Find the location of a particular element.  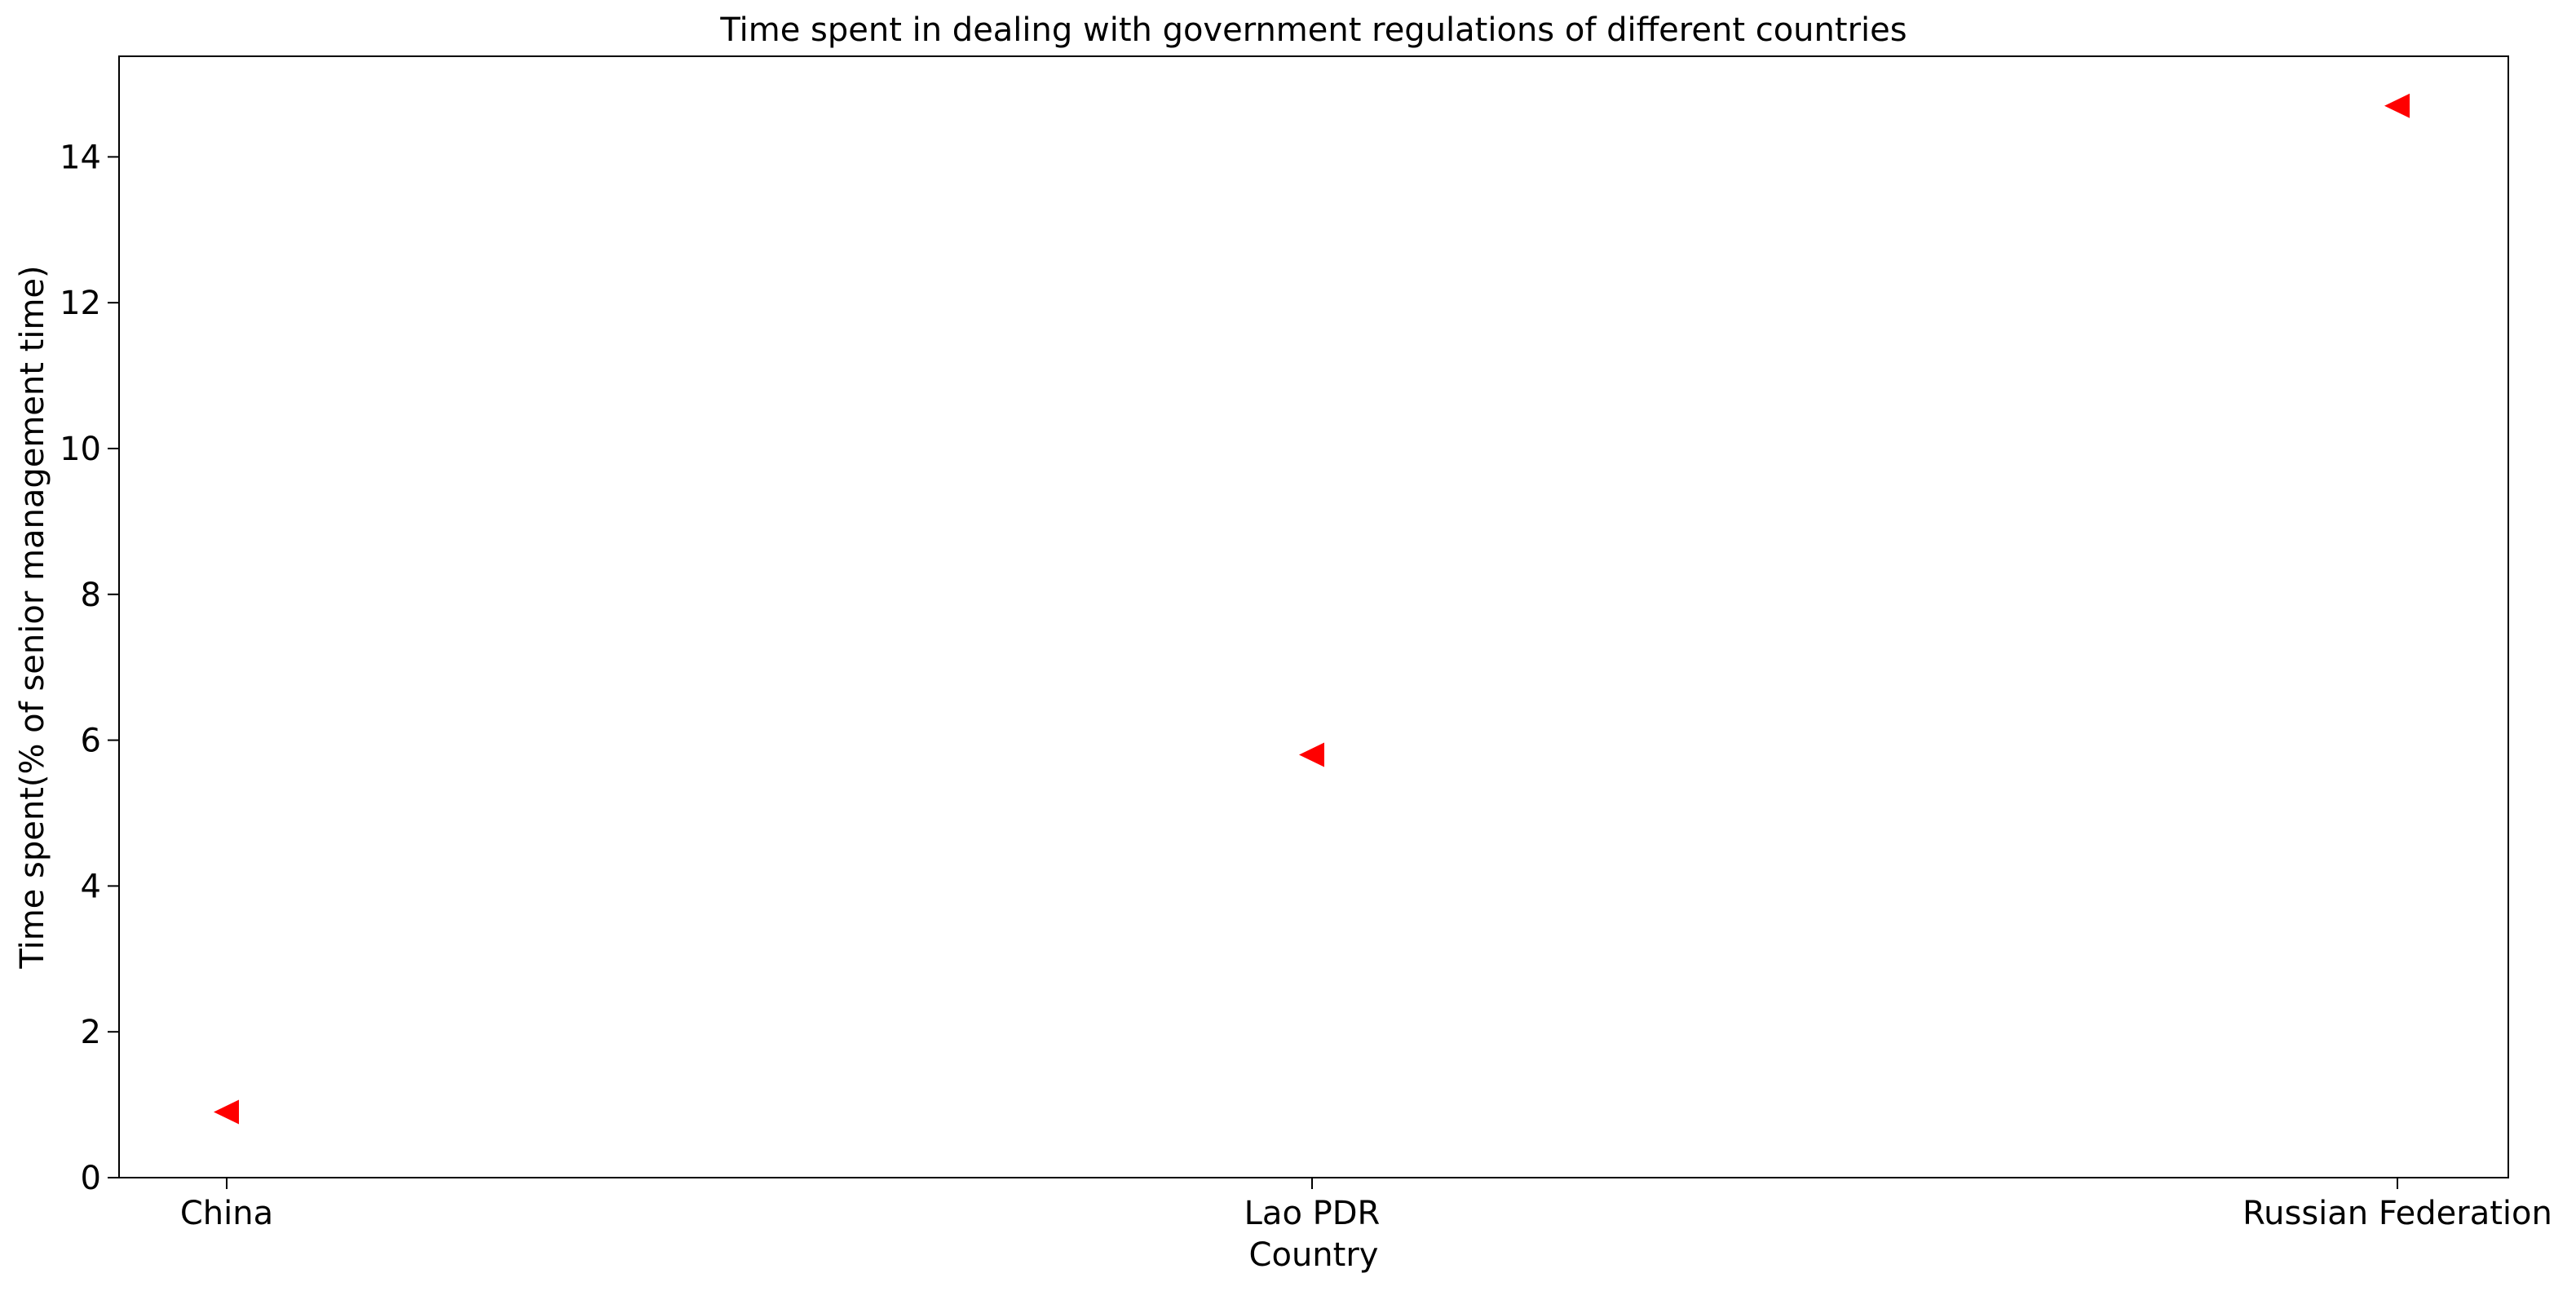

y-tick-label: 2 is located at coordinates (91, 1032).